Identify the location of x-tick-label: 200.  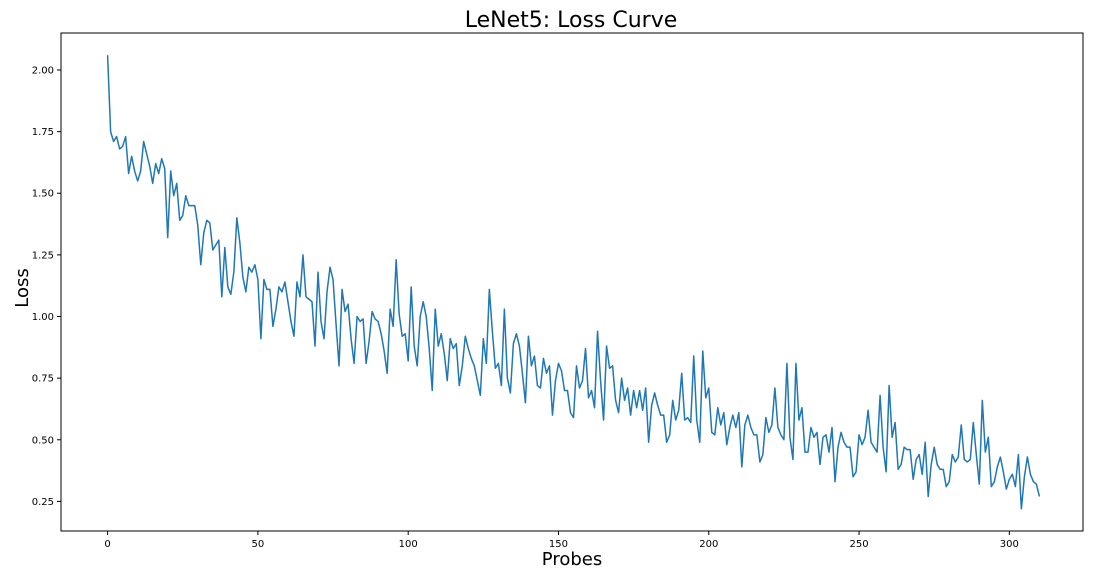
(708, 544).